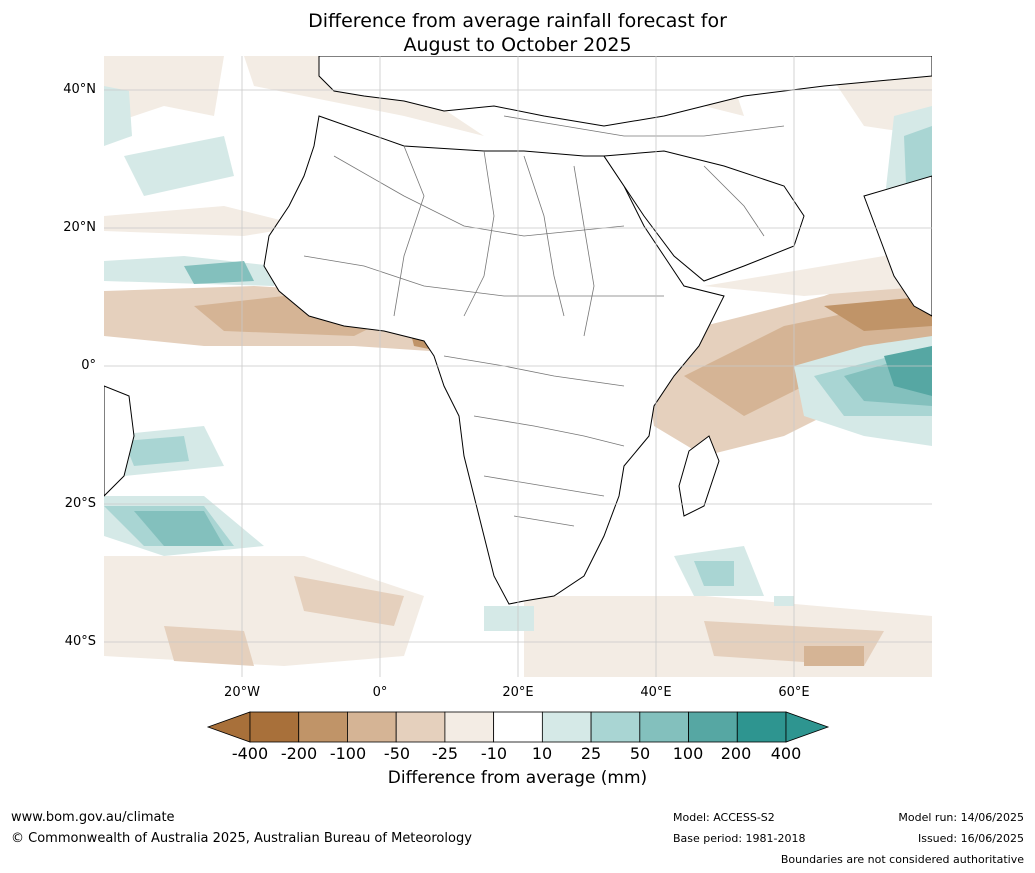  Describe the element at coordinates (688, 753) in the screenshot. I see `legend-tick-label: 100` at that location.